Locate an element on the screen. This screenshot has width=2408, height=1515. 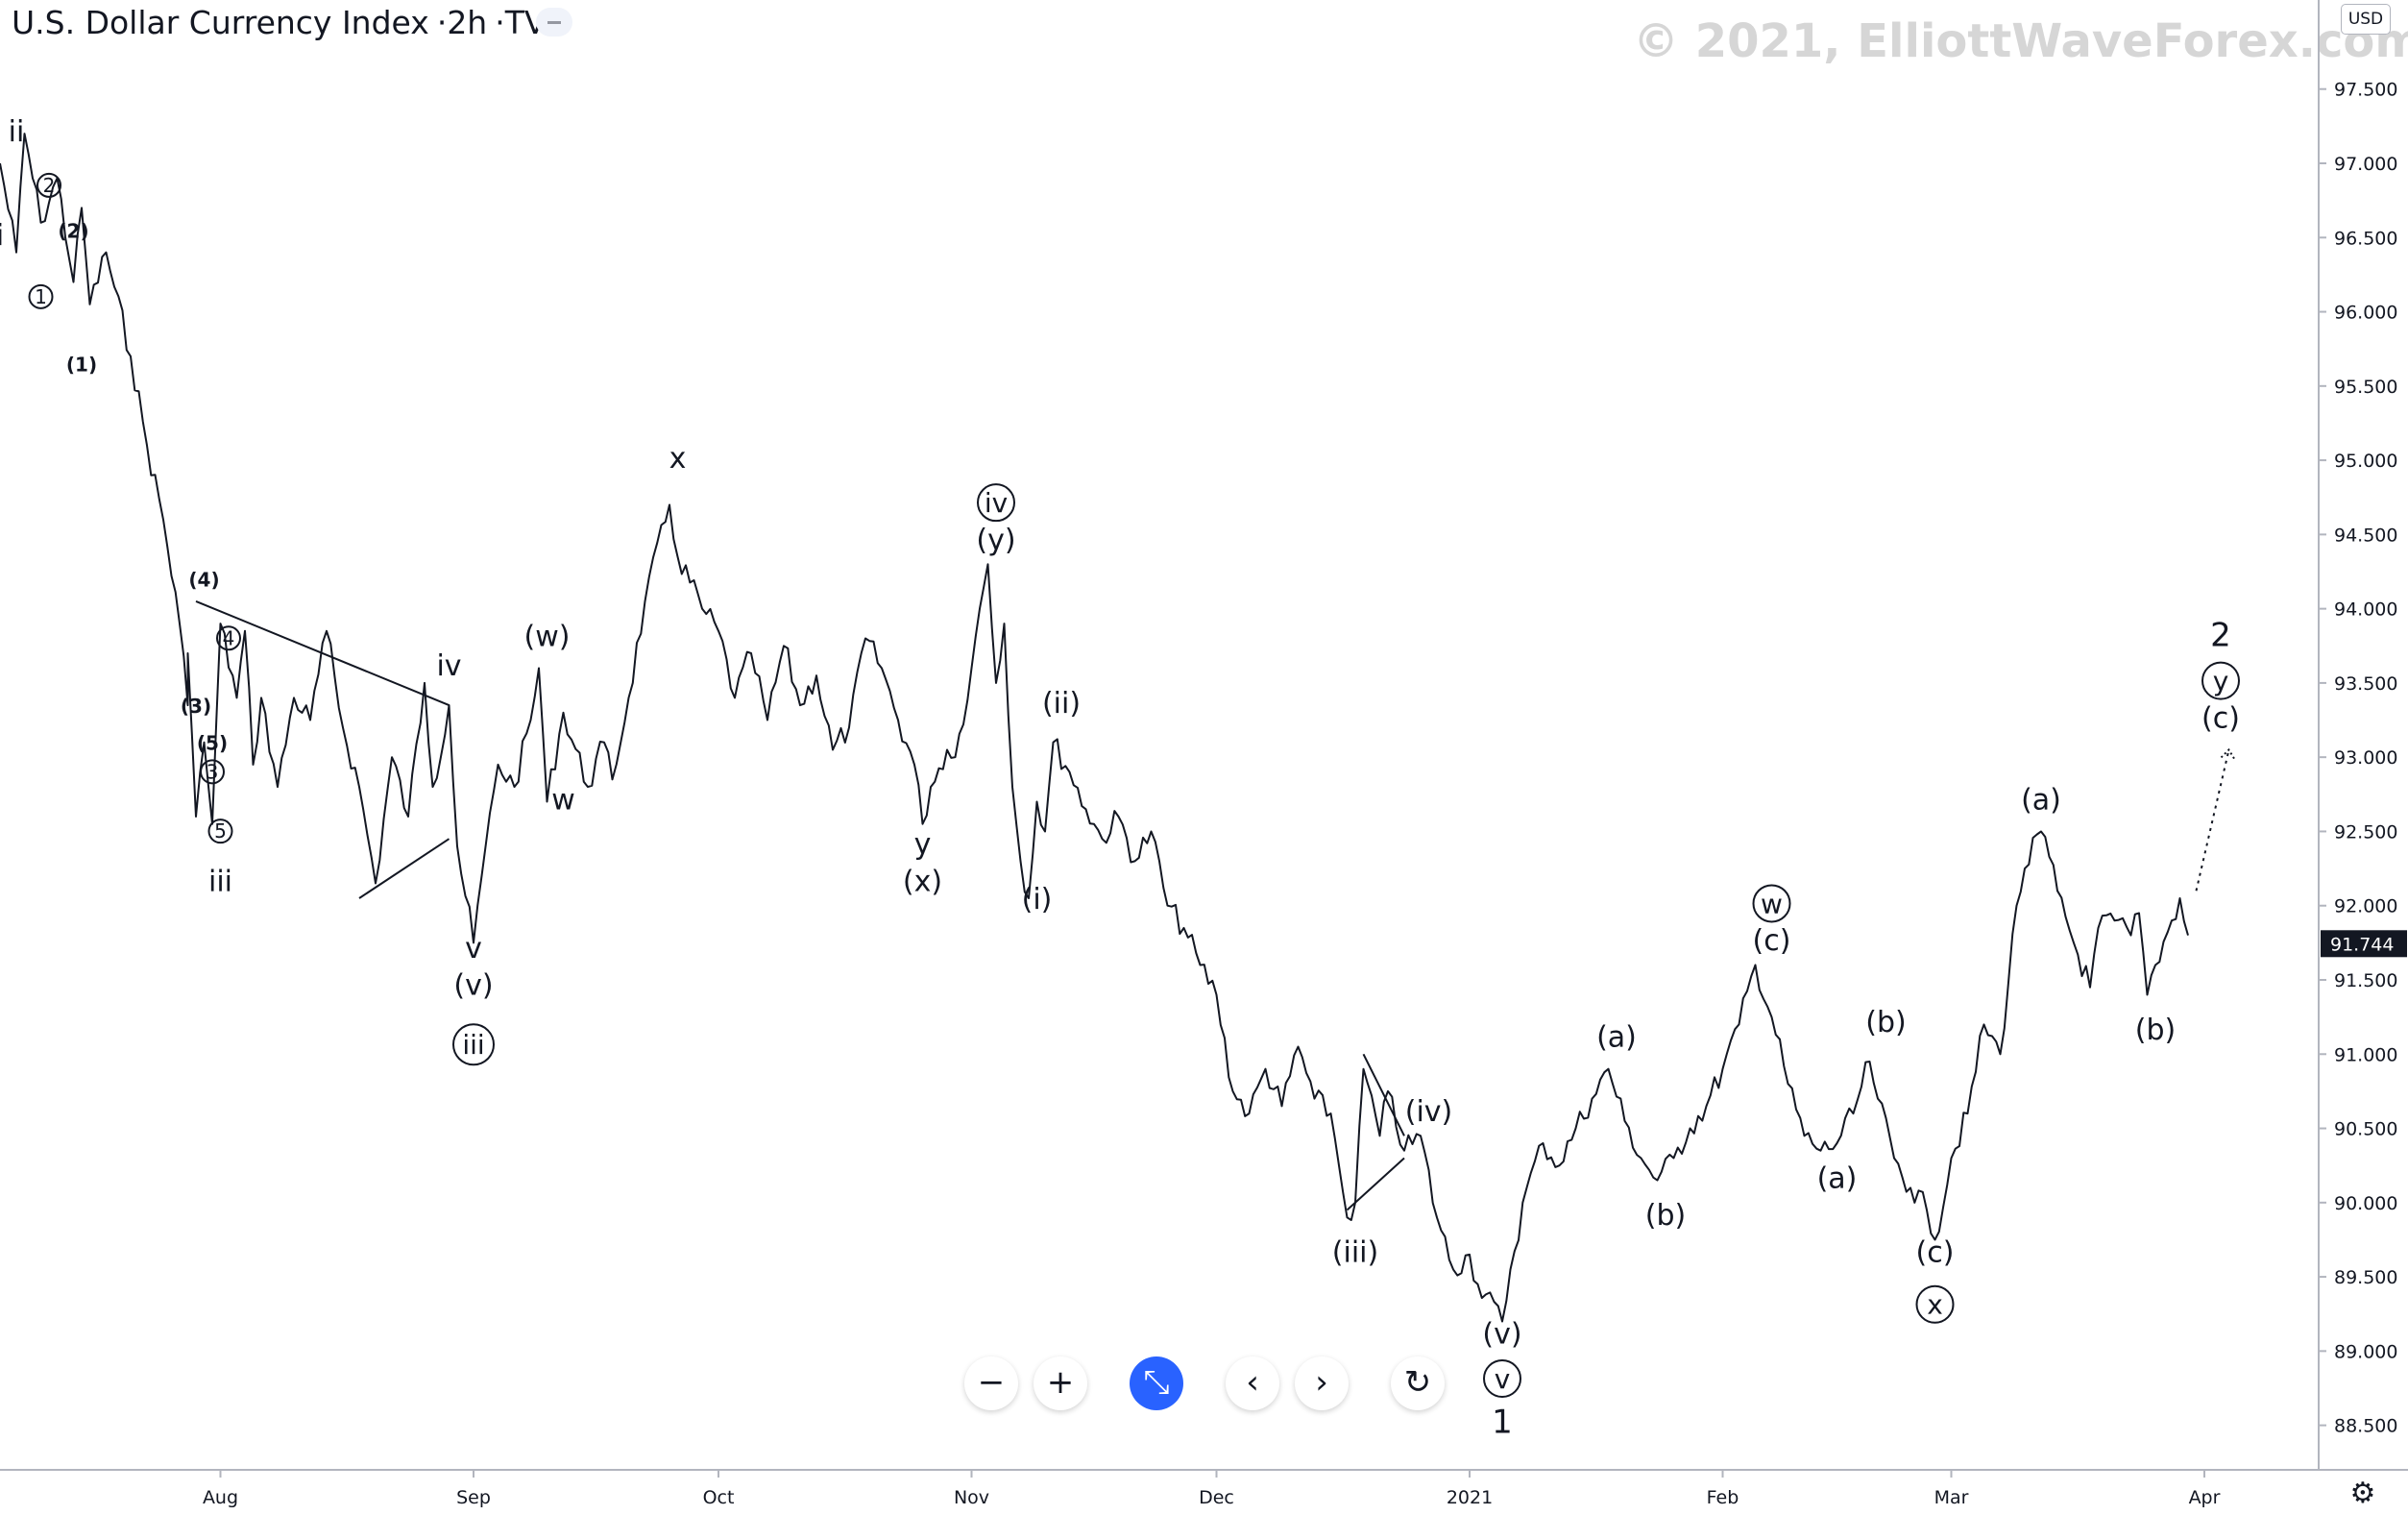
y-tick-label: 95.500 is located at coordinates (2365, 387).